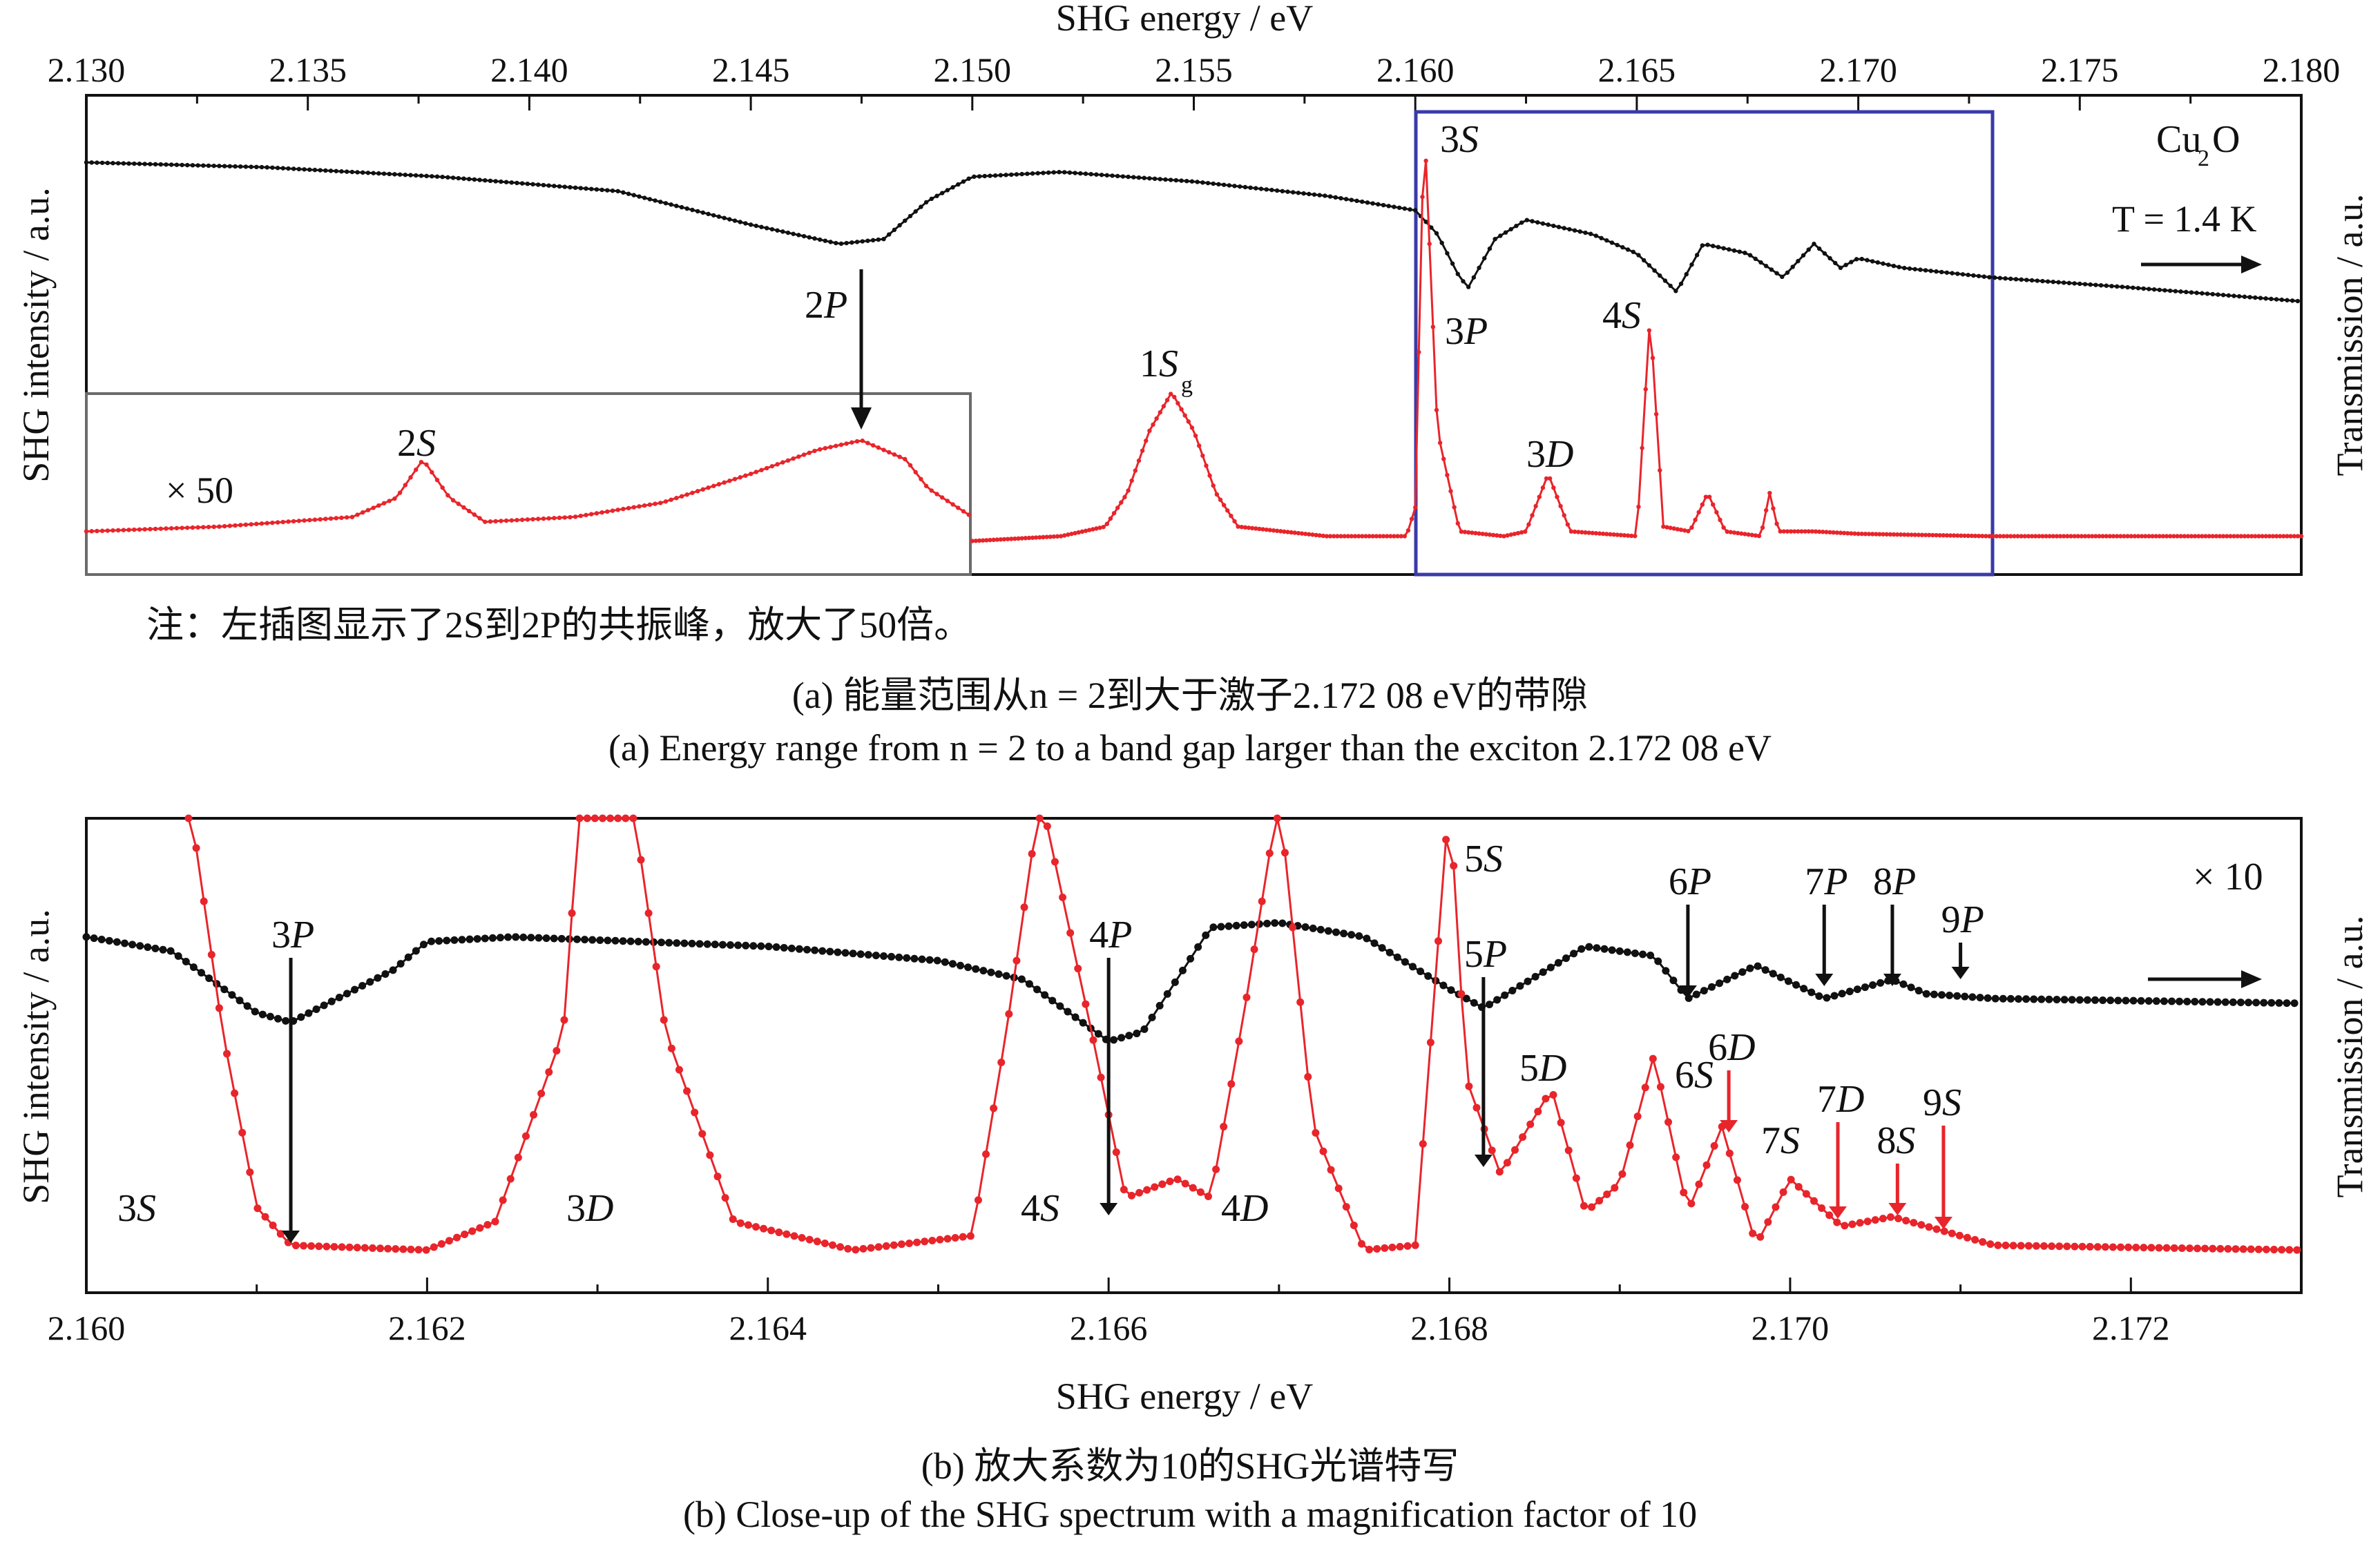 The width and height of the screenshot is (2380, 1542). What do you see at coordinates (861, 419) in the screenshot?
I see `arrow-2P-head` at bounding box center [861, 419].